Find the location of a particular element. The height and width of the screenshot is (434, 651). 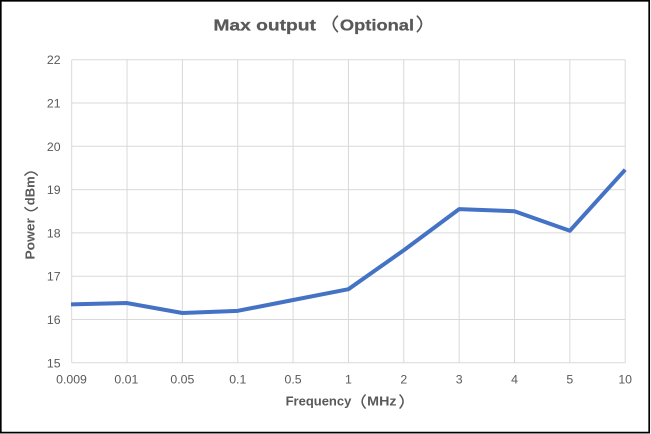

svg-text: dBm is located at coordinates (30, 190).